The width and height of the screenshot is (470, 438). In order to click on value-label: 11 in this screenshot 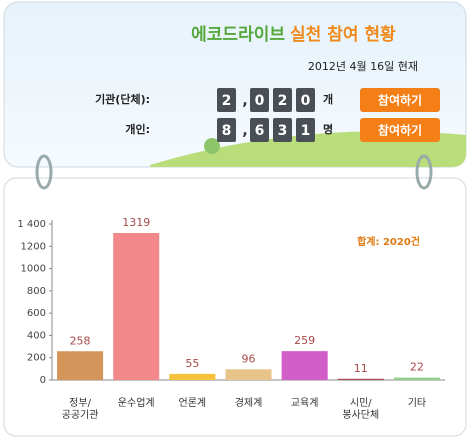, I will do `click(361, 368)`.